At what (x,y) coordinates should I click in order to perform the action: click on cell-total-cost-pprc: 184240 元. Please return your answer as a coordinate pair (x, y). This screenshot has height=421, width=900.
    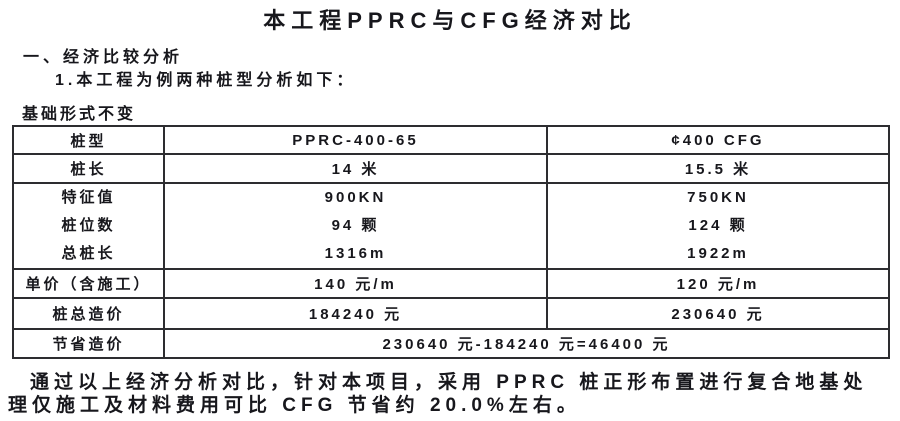
    Looking at the image, I should click on (355, 313).